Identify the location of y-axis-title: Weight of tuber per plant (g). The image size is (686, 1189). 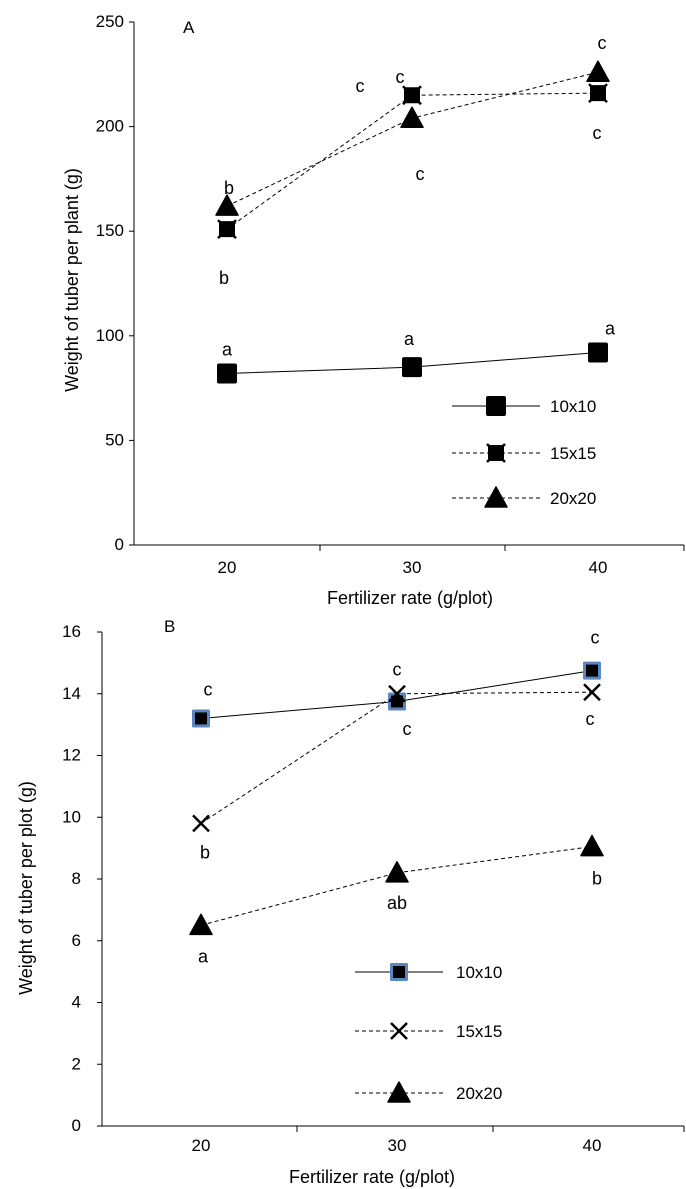
(72, 280).